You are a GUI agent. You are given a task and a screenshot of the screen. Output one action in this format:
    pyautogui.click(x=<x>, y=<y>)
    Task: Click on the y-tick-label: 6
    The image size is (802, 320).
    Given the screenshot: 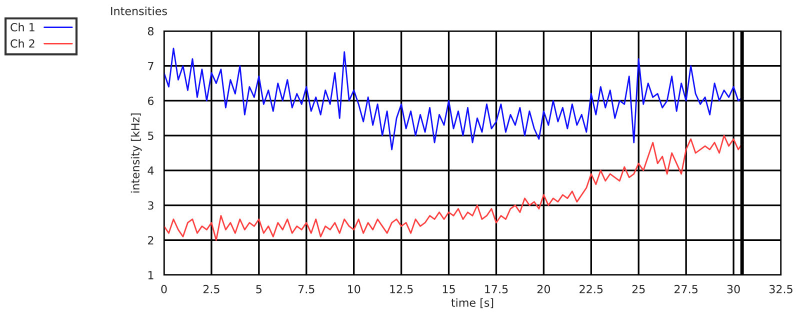 What is the action you would take?
    pyautogui.click(x=151, y=101)
    